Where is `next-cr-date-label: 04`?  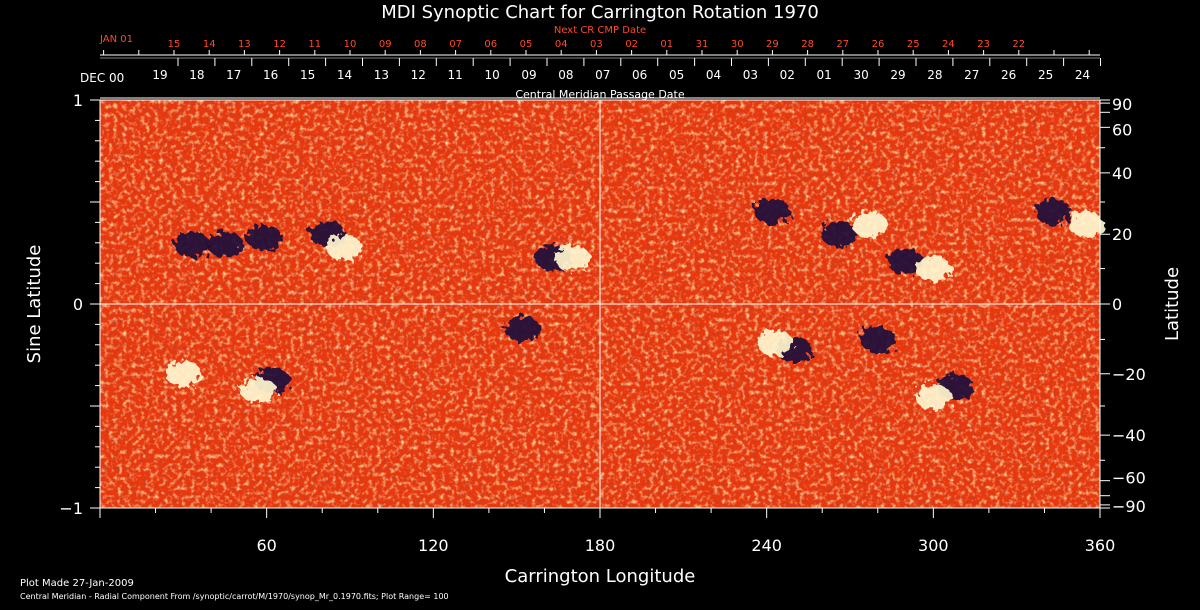
next-cr-date-label: 04 is located at coordinates (561, 44).